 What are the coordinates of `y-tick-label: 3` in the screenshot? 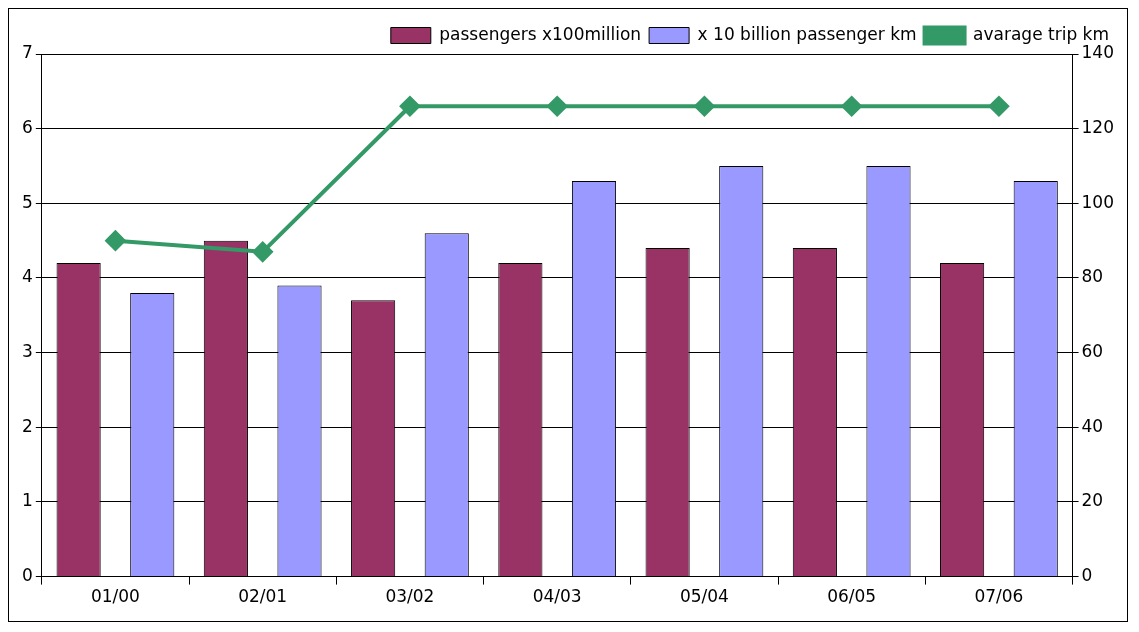 It's located at (27, 351).